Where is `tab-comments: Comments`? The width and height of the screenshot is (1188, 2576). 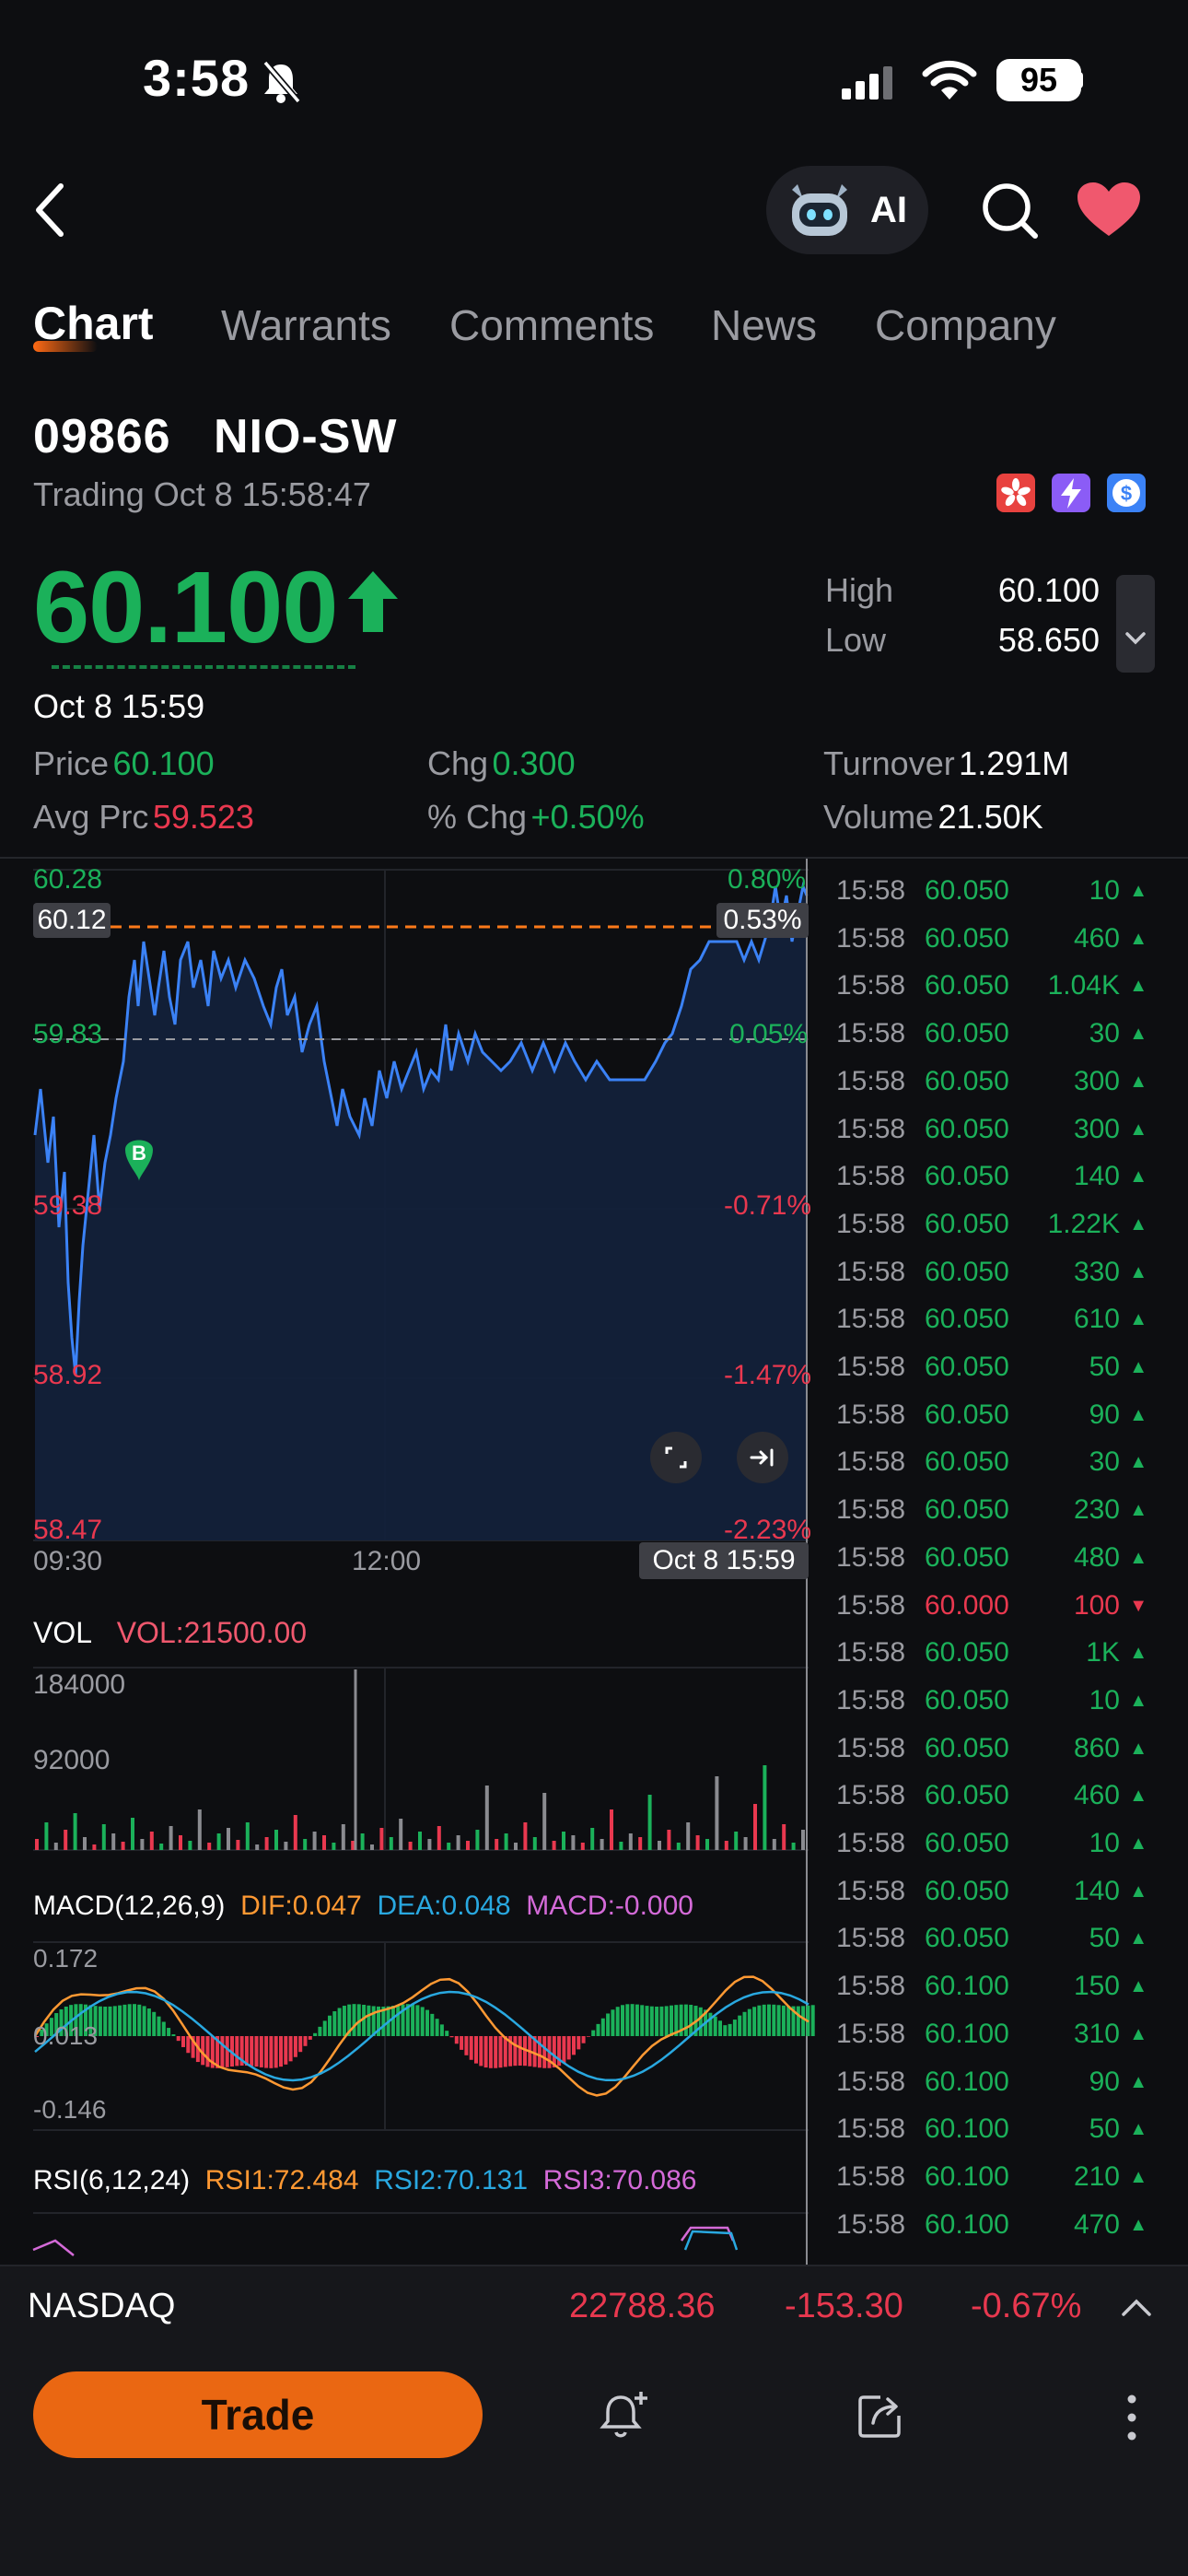 tab-comments: Comments is located at coordinates (552, 325).